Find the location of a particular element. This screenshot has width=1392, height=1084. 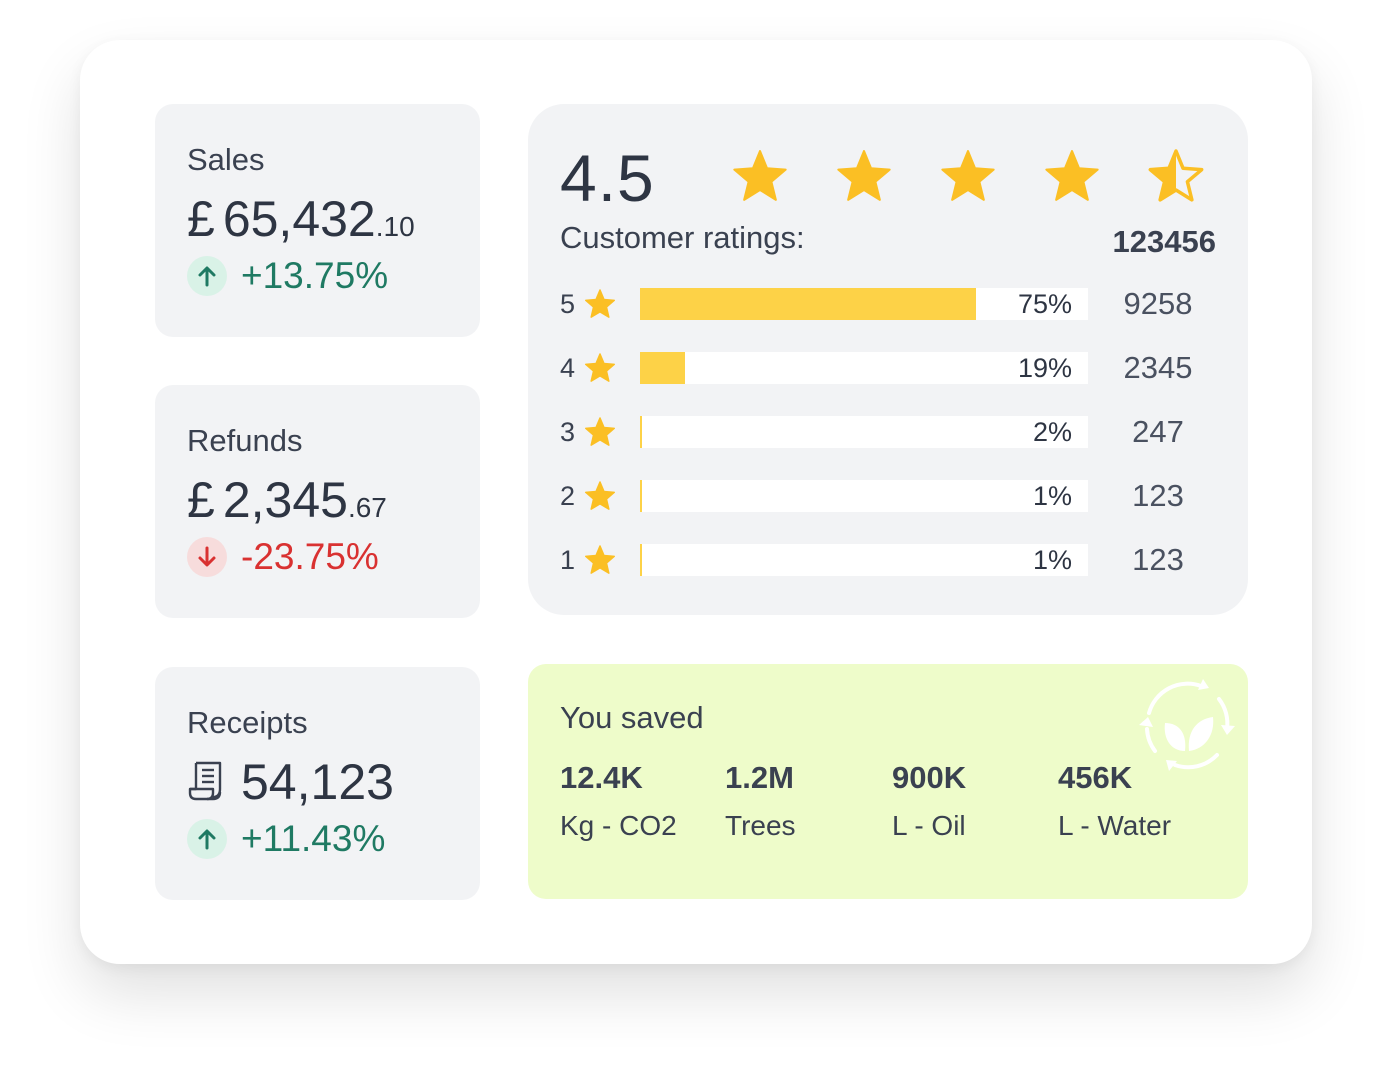

sales-value: £65,432.10 is located at coordinates (301, 219).